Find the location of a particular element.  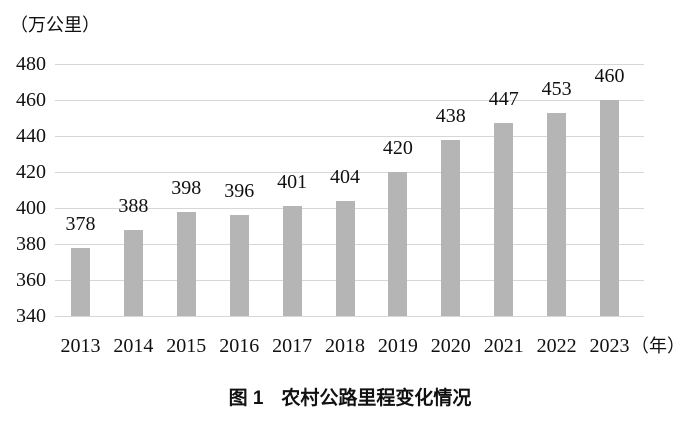

x-axis-unit-label: （年） is located at coordinates (658, 346).